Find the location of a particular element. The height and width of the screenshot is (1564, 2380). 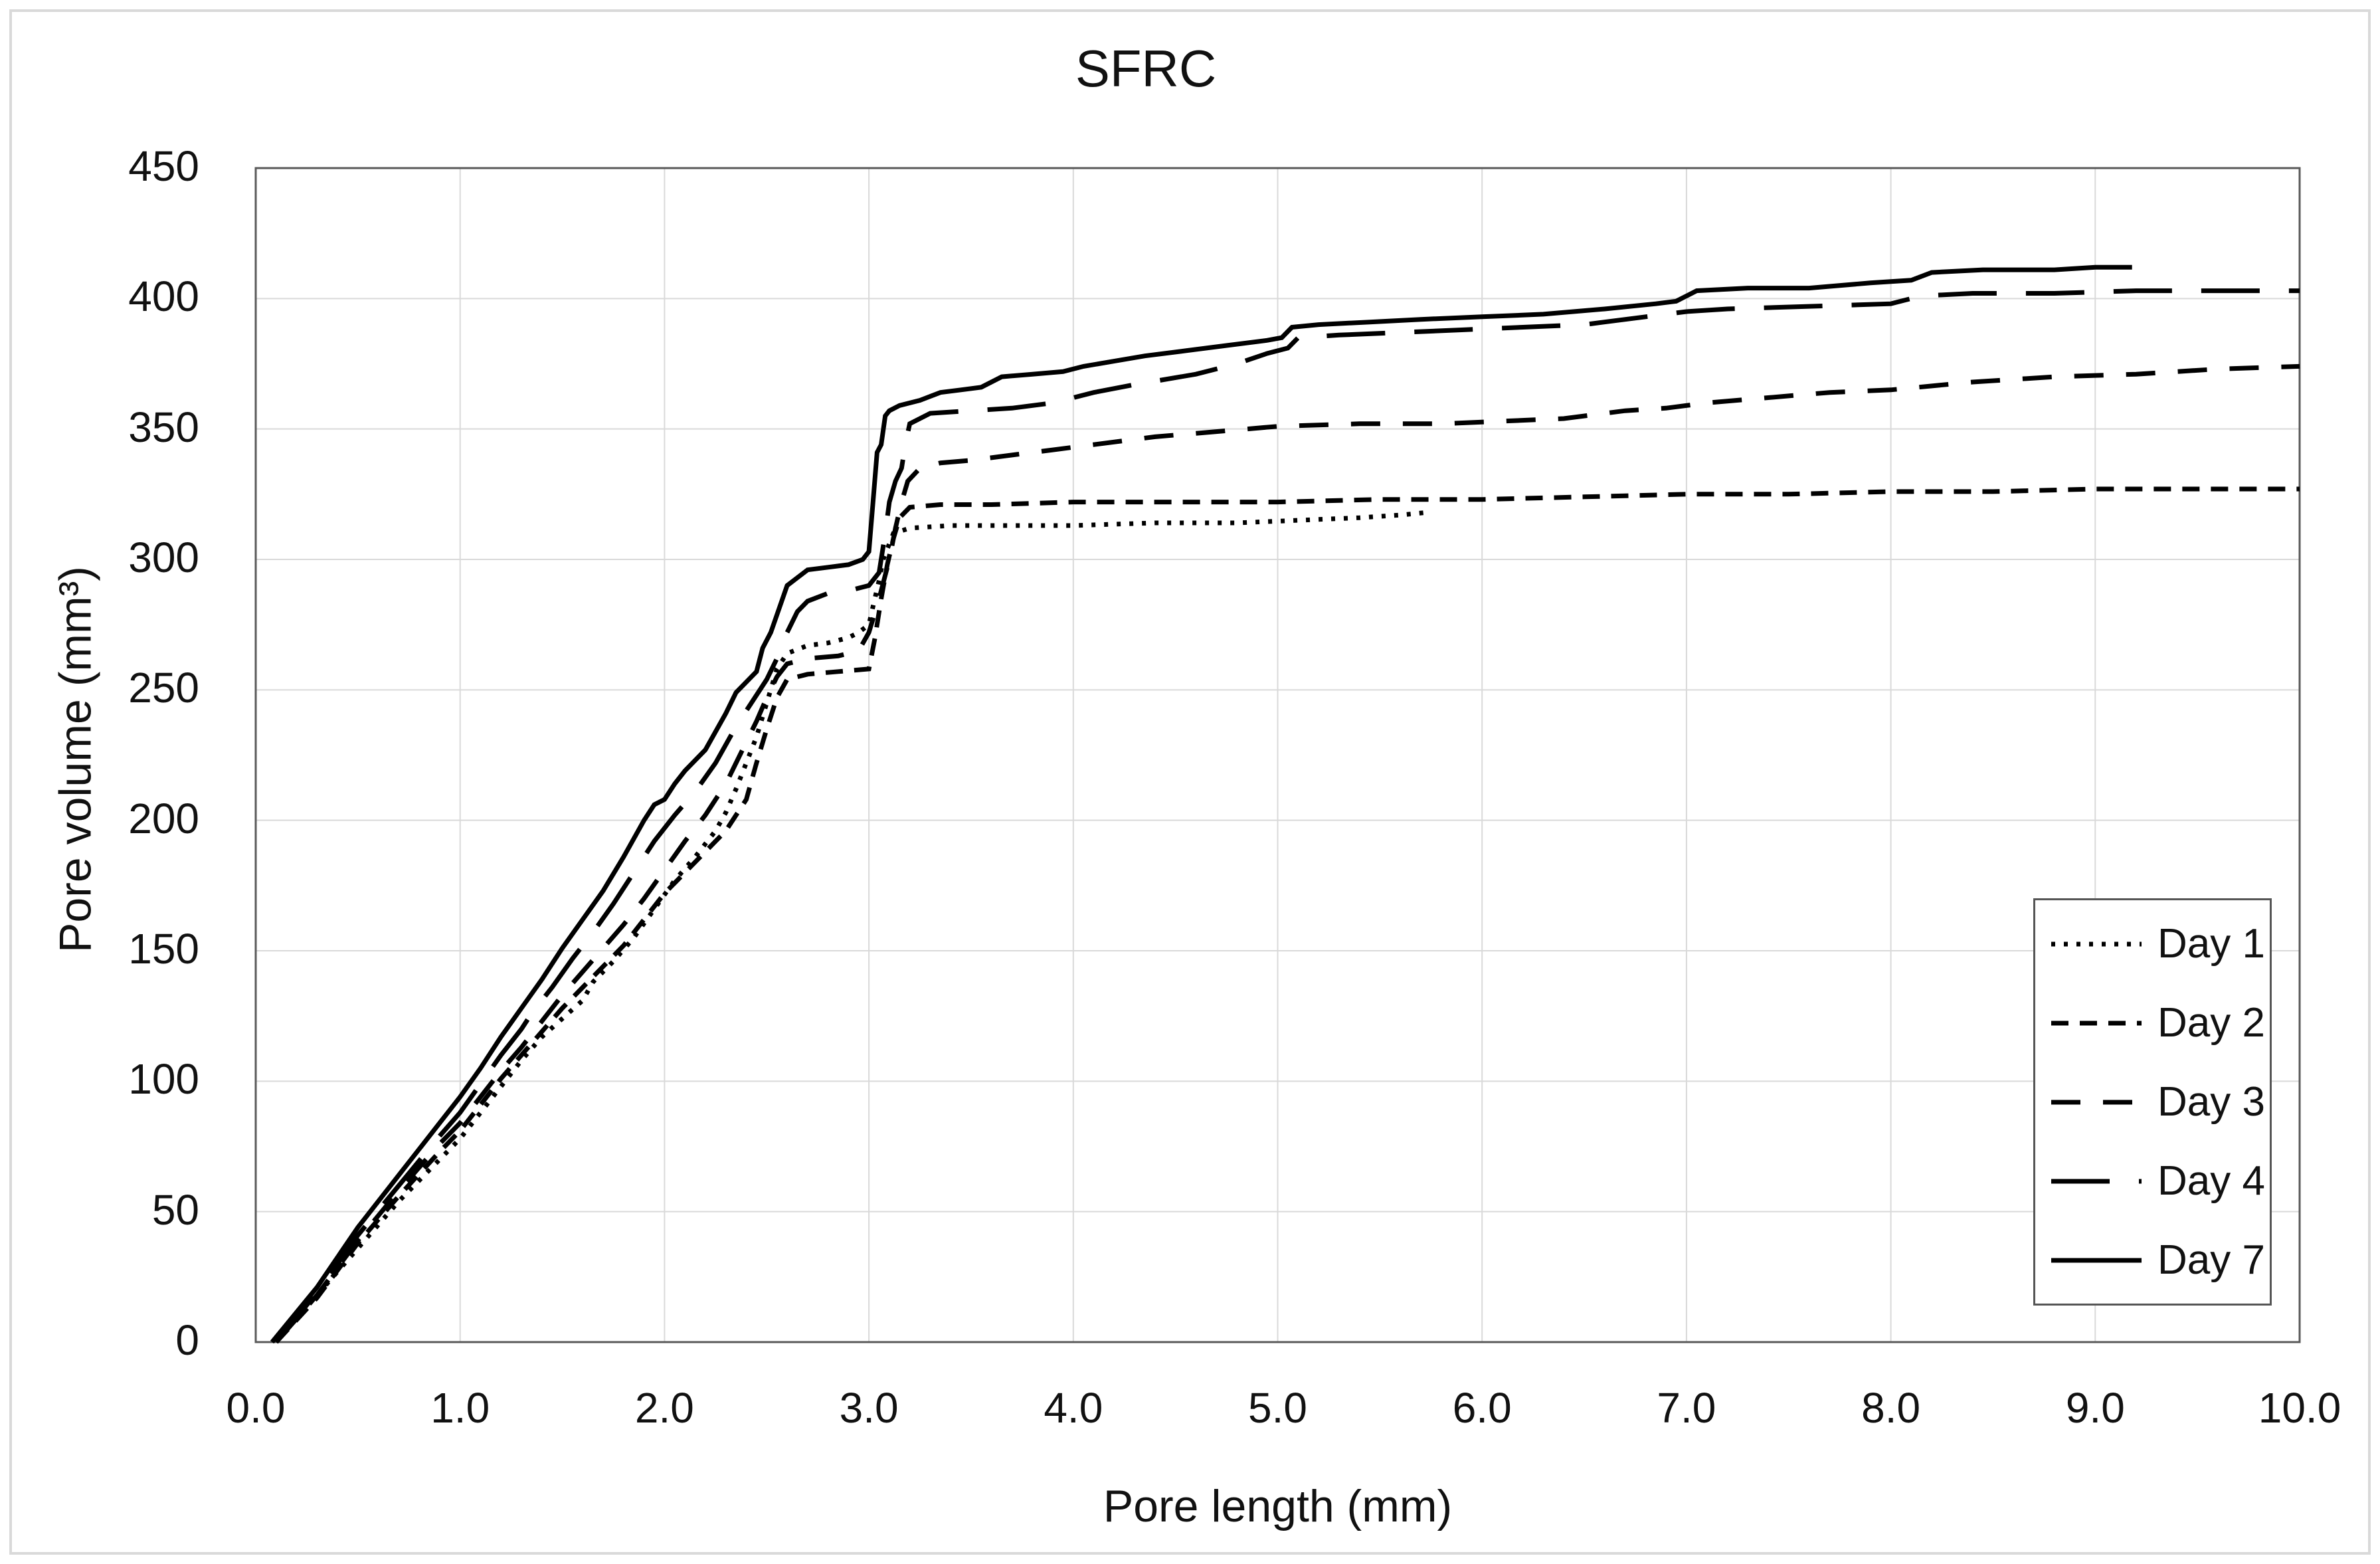

x-tick-label: 10.0 is located at coordinates (2299, 1408).